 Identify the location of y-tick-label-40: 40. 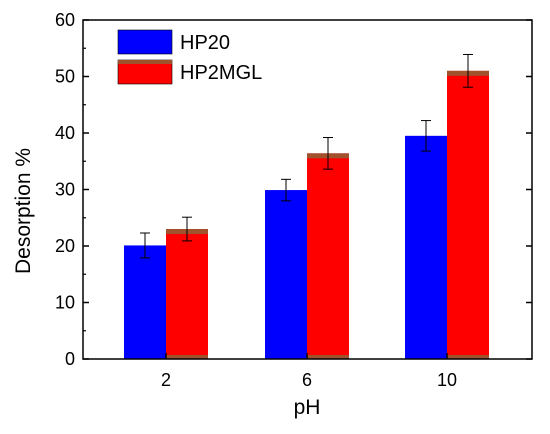
(65, 133).